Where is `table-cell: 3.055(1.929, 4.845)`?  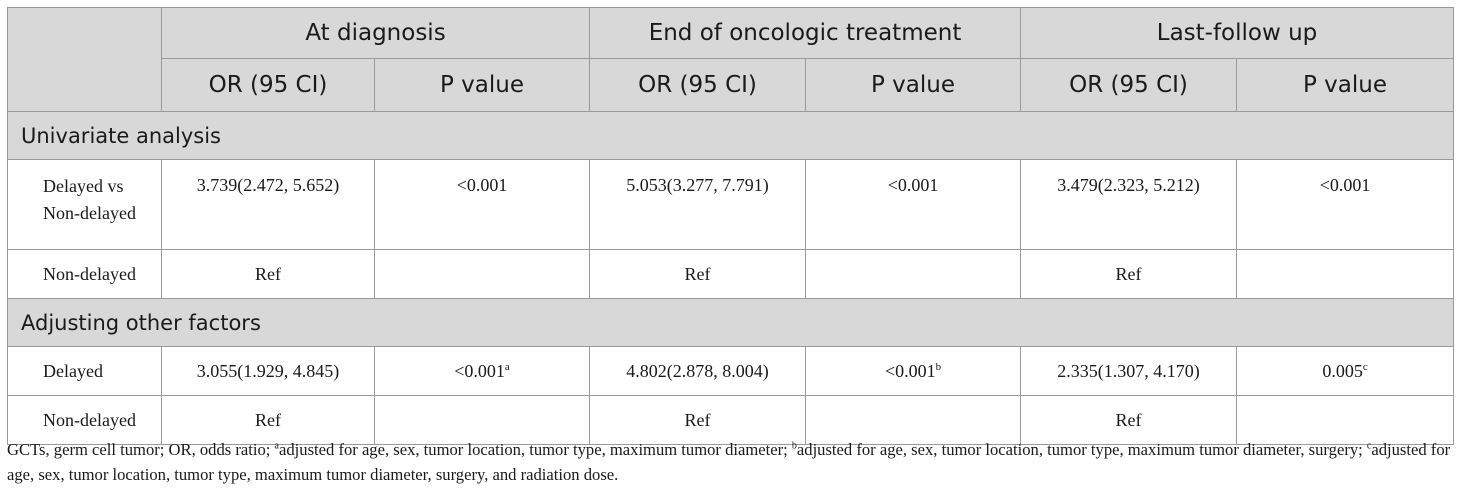 table-cell: 3.055(1.929, 4.845) is located at coordinates (268, 371).